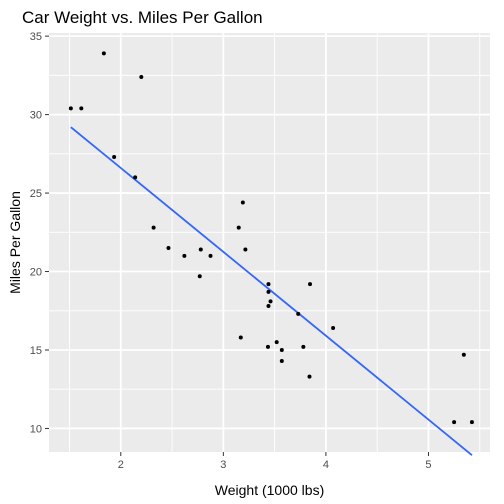 This screenshot has height=504, width=504. I want to click on x-axis-title: Weight (1000 lbs), so click(269, 490).